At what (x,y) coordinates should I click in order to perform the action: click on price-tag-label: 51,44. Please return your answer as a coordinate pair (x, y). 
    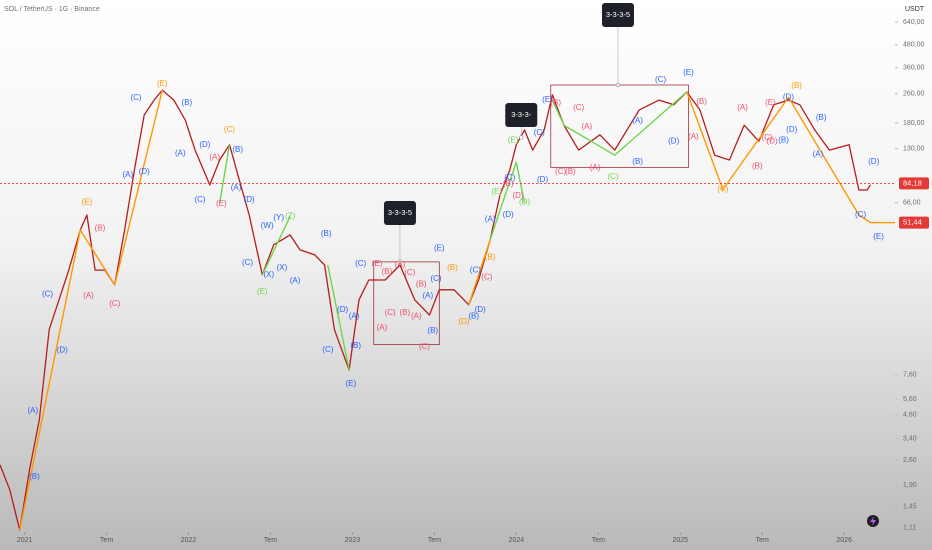
    Looking at the image, I should click on (912, 222).